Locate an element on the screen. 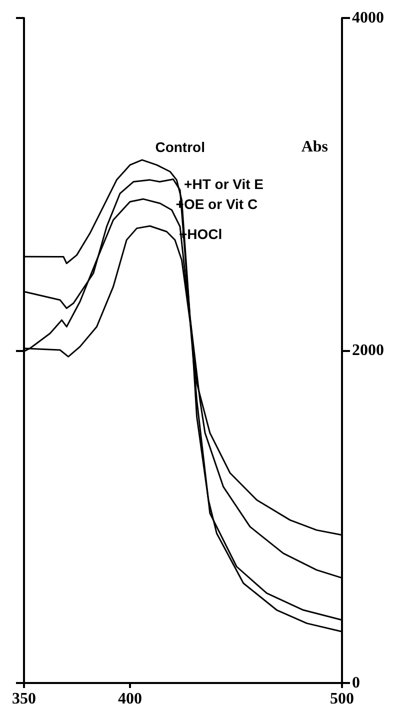  y-axis-title: Abs is located at coordinates (314, 147).